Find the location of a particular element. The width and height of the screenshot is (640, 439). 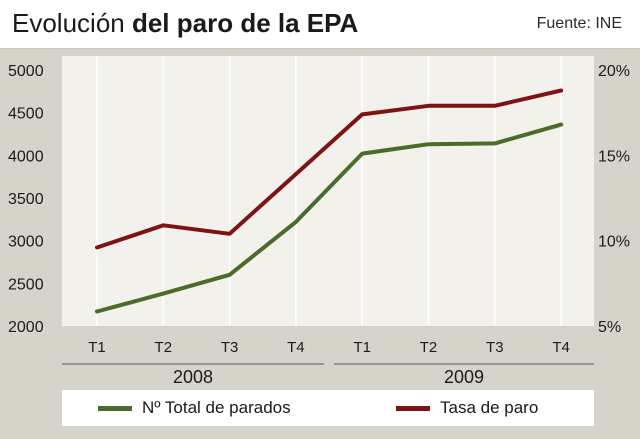

title-bold: del paro de la EPA is located at coordinates (245, 23).